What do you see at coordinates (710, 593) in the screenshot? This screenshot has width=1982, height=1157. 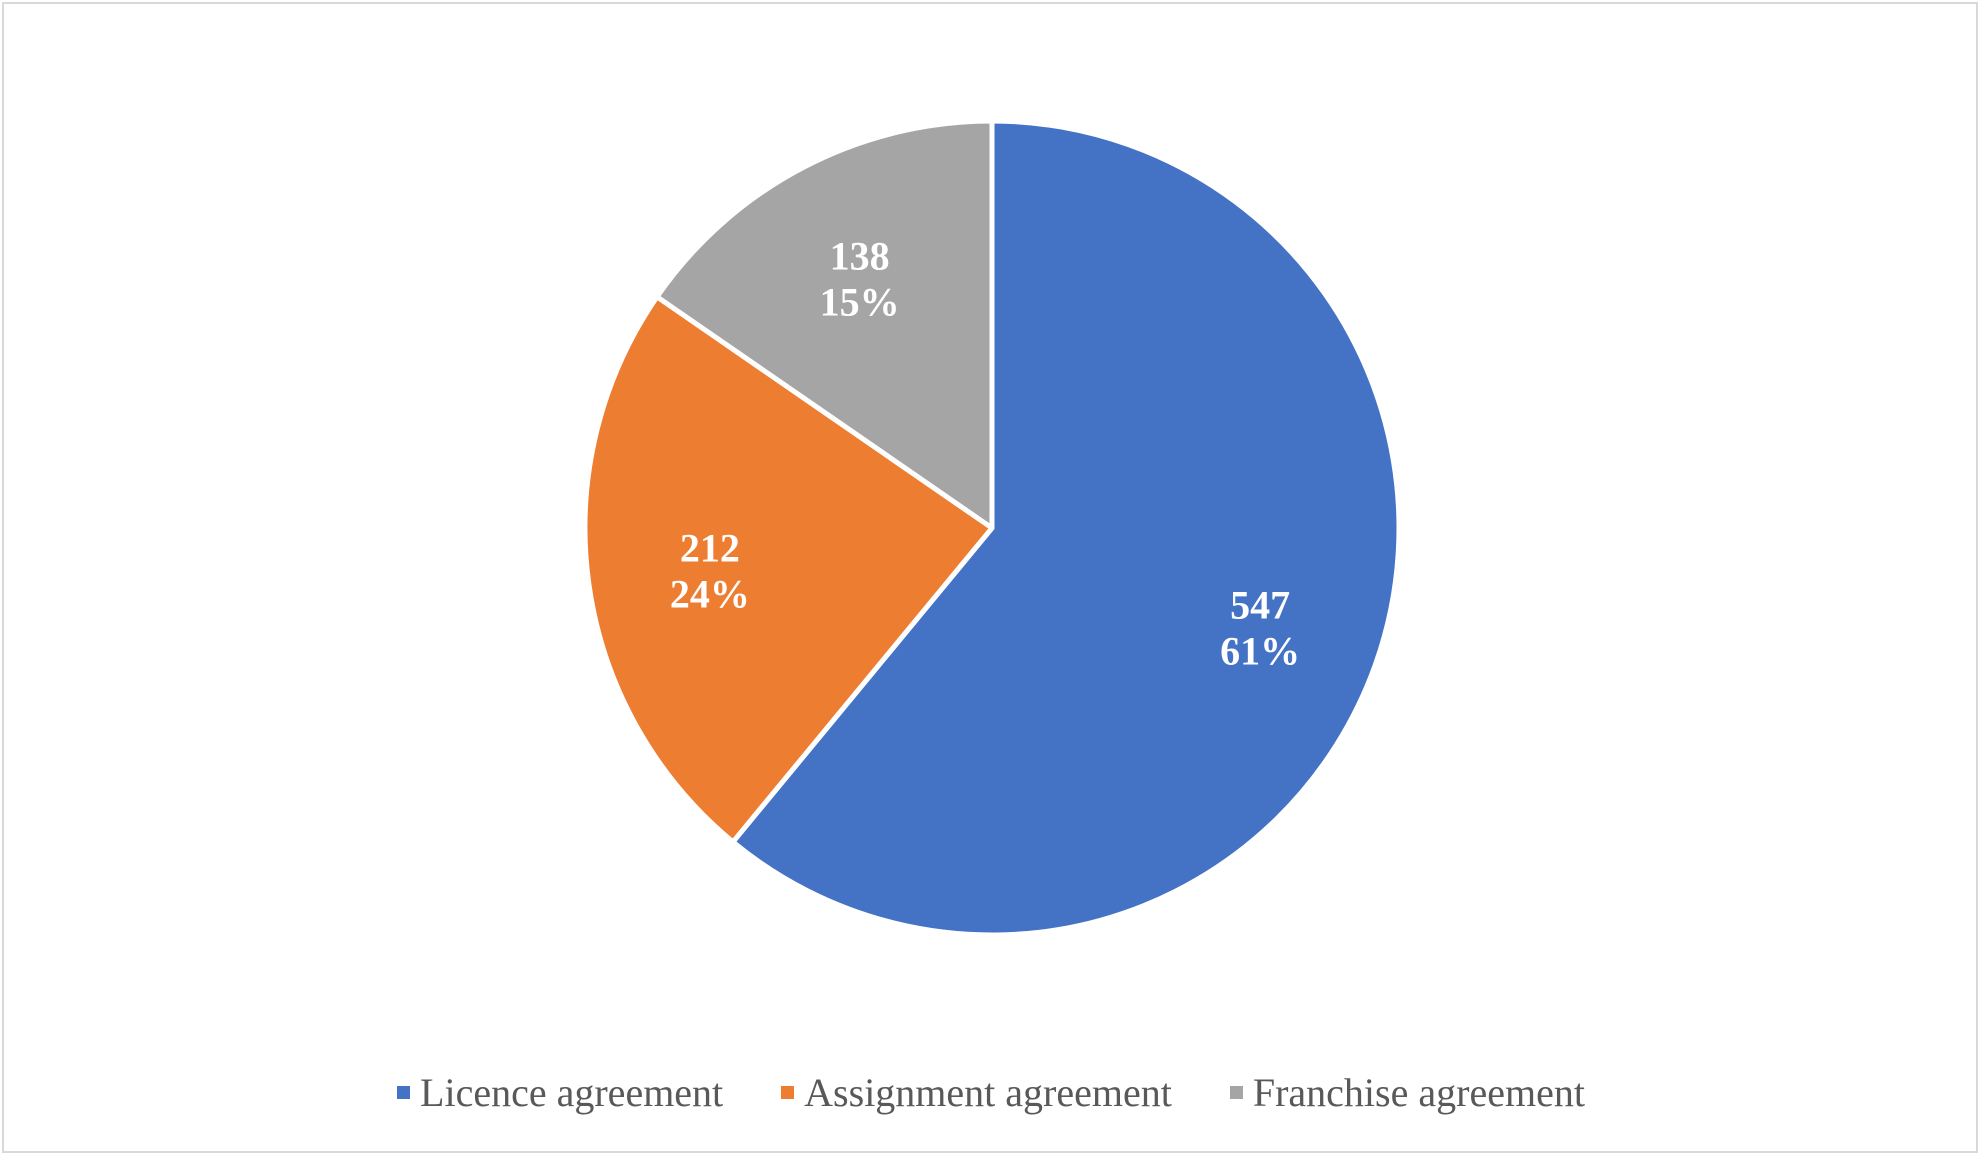 I see `data-label-percent-assignment: 24%` at bounding box center [710, 593].